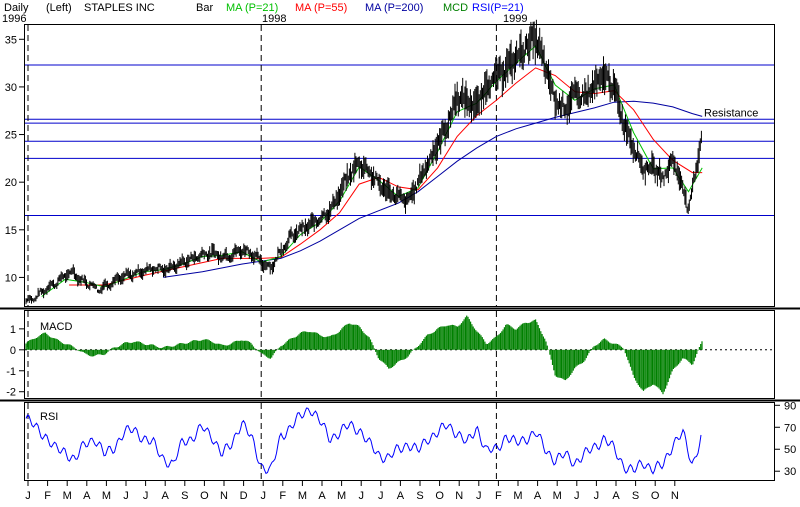 Image resolution: width=800 pixels, height=507 pixels. Describe the element at coordinates (56, 327) in the screenshot. I see `macd-panel-label: MACD` at that location.